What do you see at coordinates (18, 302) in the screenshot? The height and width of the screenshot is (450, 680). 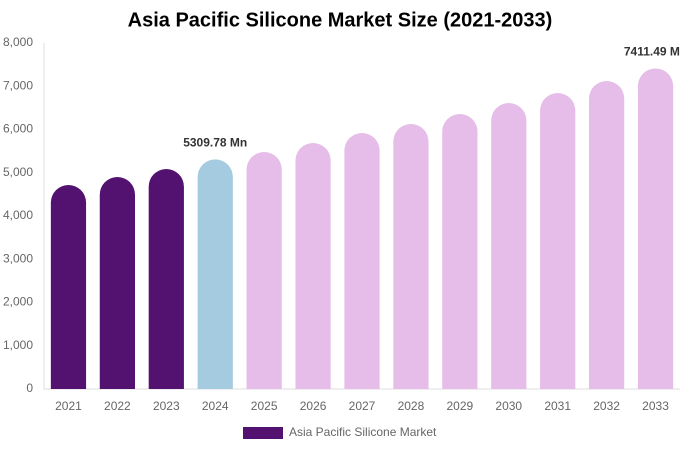 I see `y-tick-label: 2,000` at bounding box center [18, 302].